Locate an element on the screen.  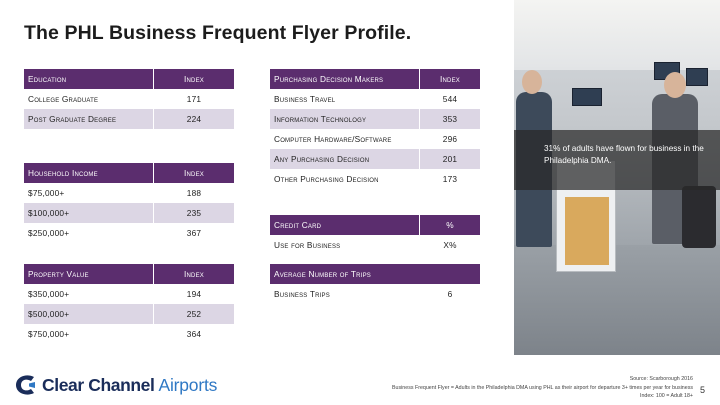
row-label: $750,000+ is located at coordinates (49, 334).